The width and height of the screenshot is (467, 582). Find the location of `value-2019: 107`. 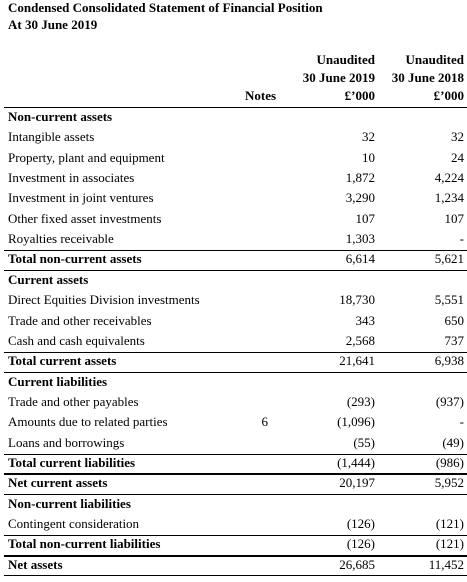

value-2019: 107 is located at coordinates (365, 218).